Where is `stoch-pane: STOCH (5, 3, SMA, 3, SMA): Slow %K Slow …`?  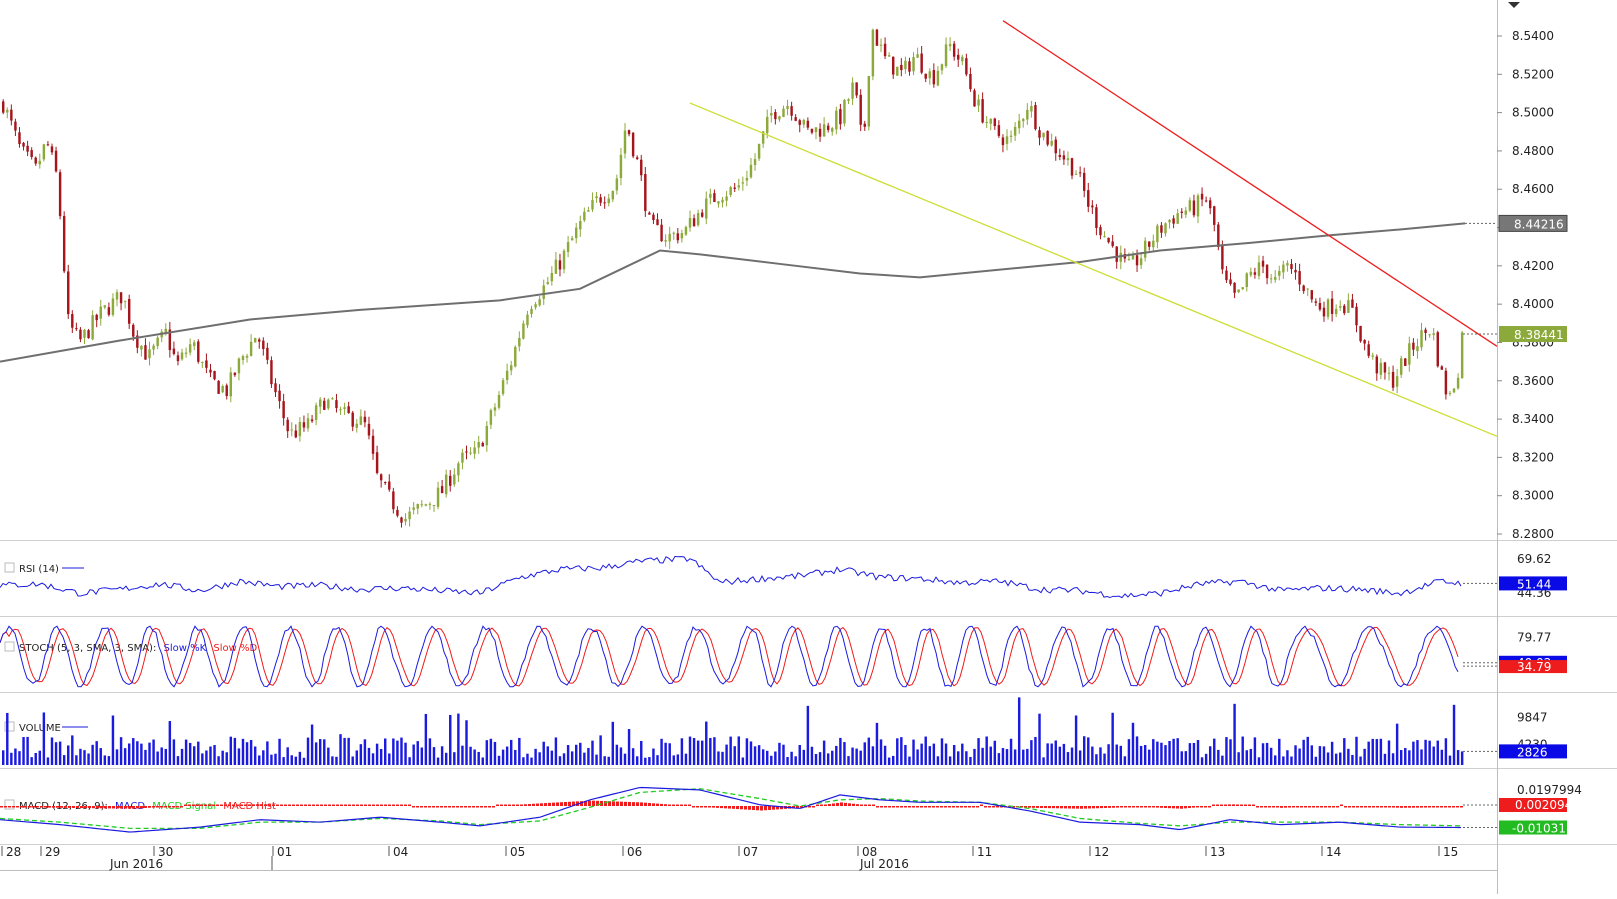 stoch-pane: STOCH (5, 3, SMA, 3, SMA): Slow %K Slow … is located at coordinates (783, 656).